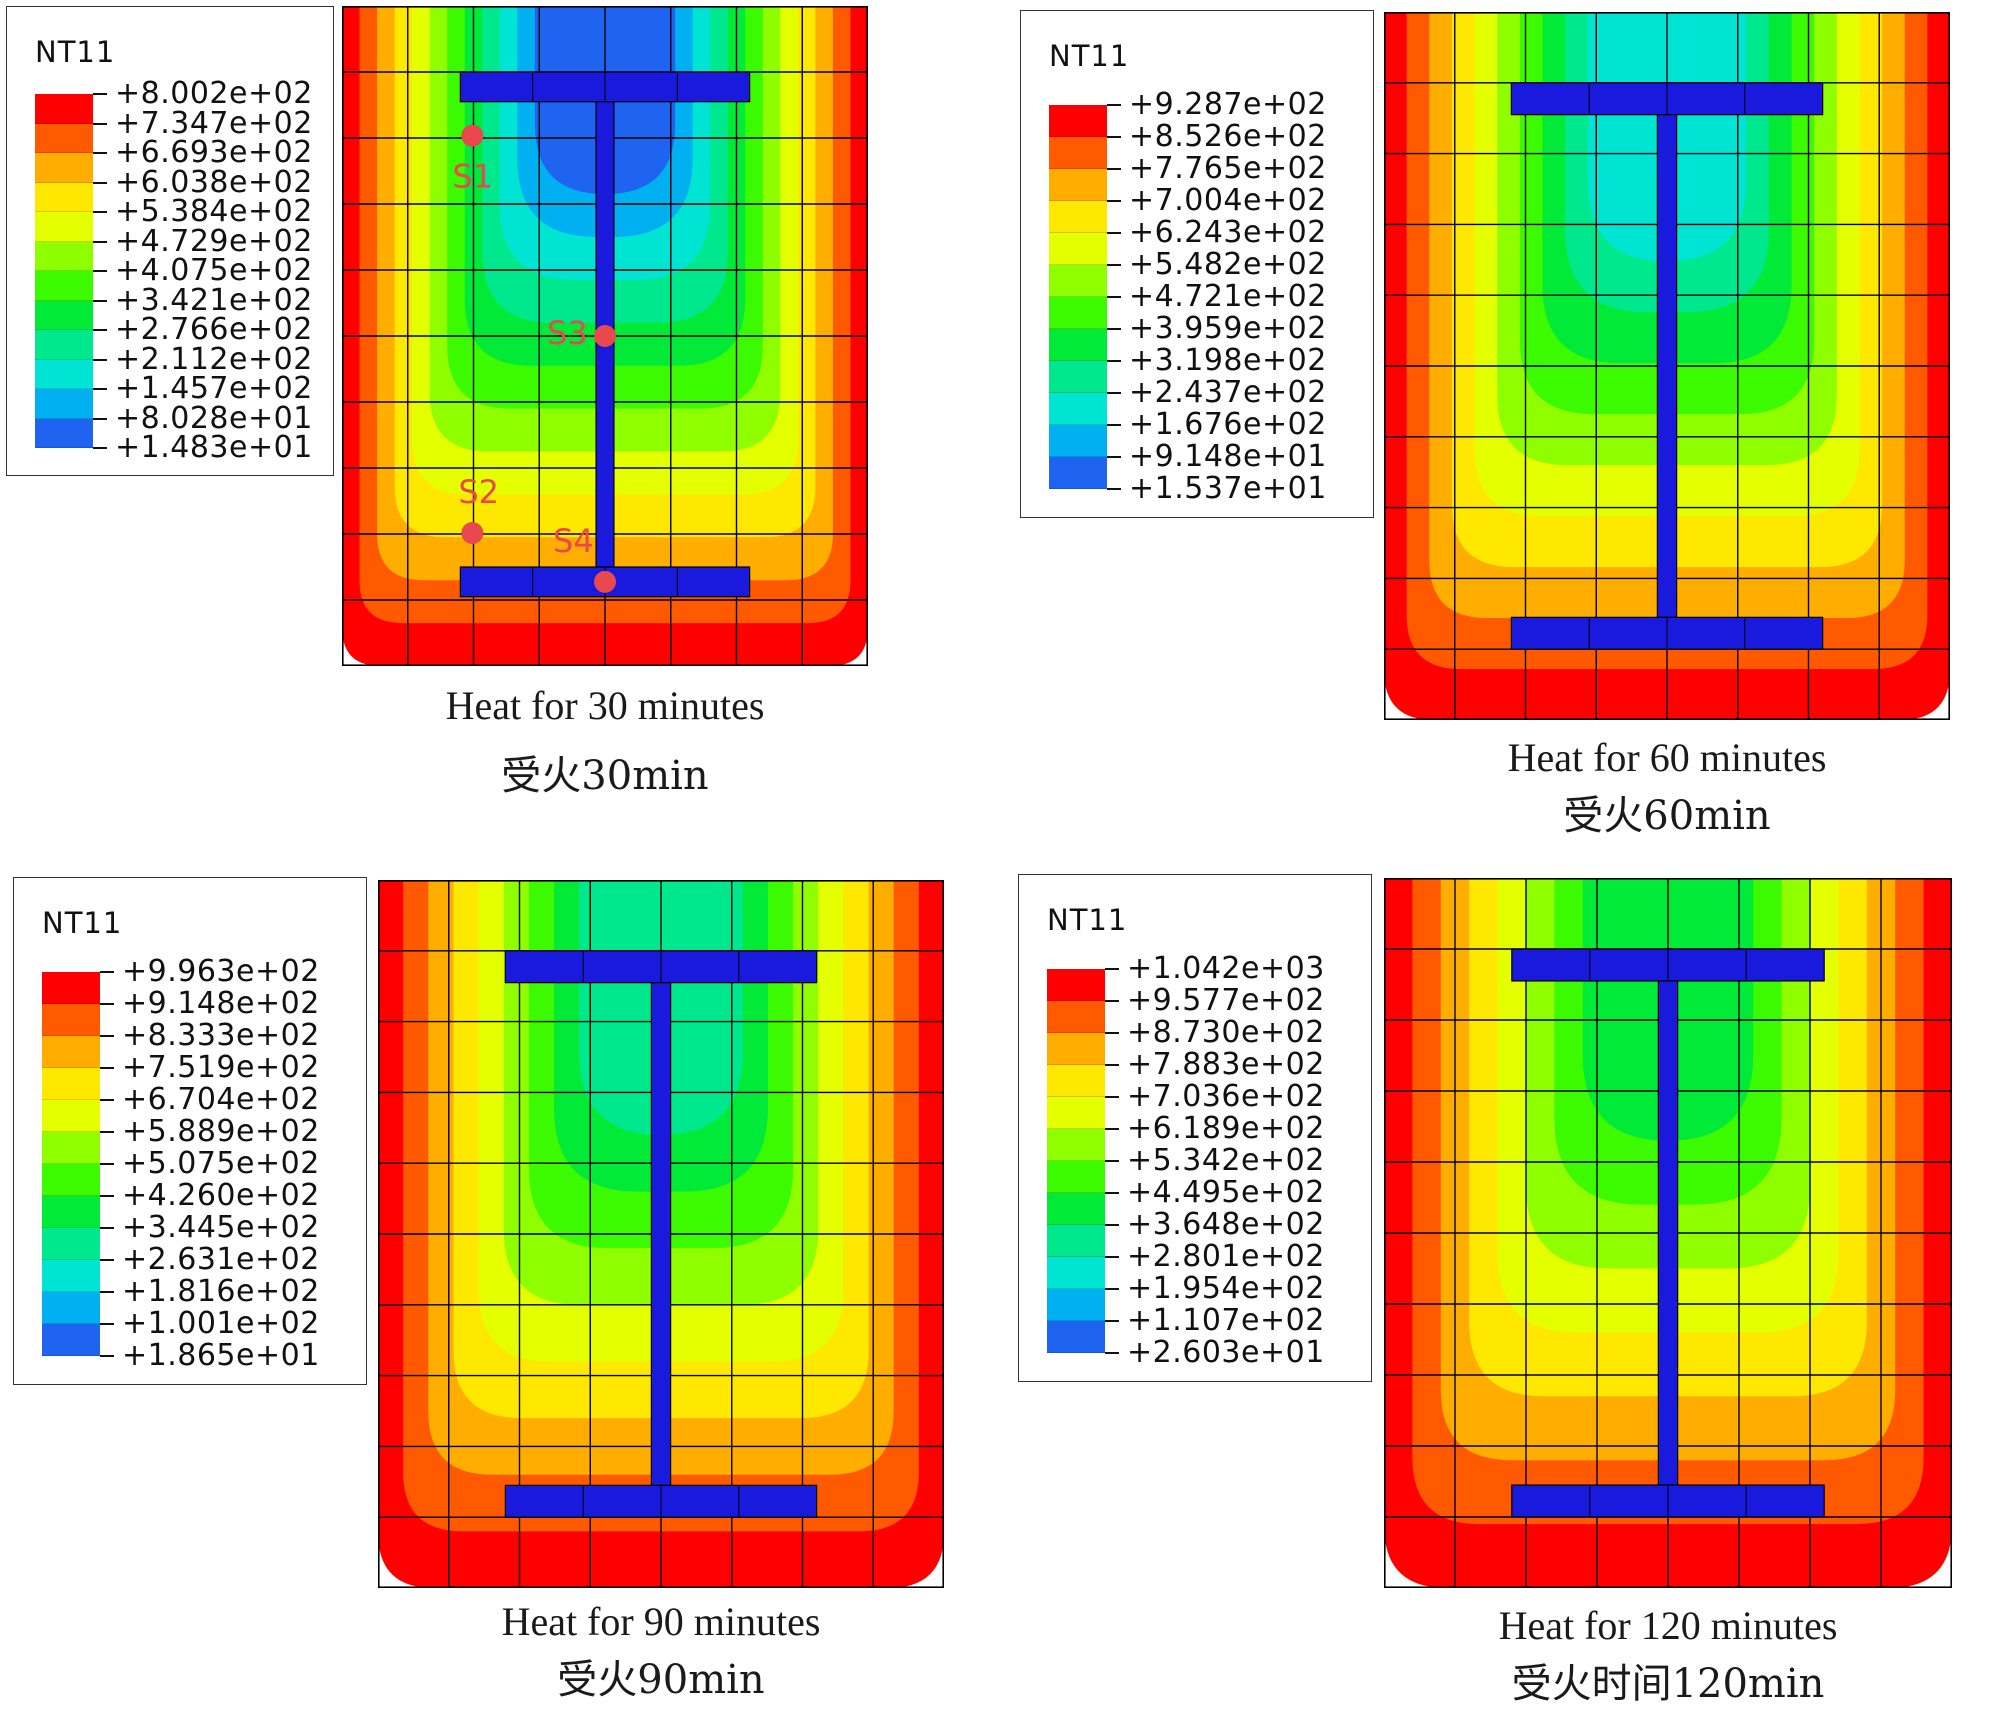 This screenshot has height=1733, width=2000. What do you see at coordinates (221, 1099) in the screenshot?
I see `legend-value: +6.704e+02` at bounding box center [221, 1099].